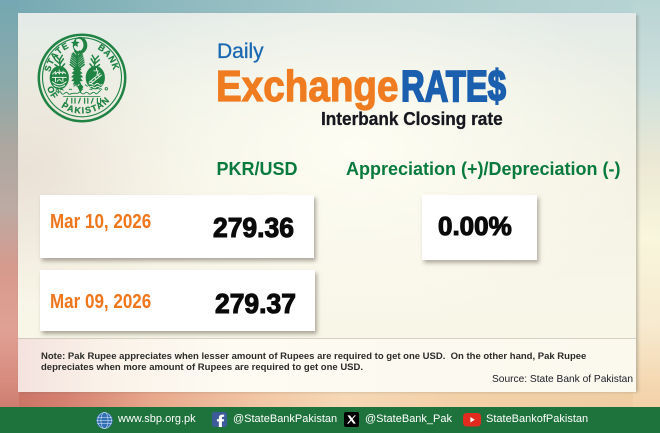 The width and height of the screenshot is (660, 433). I want to click on svg-text: BANK, so click(108, 56).